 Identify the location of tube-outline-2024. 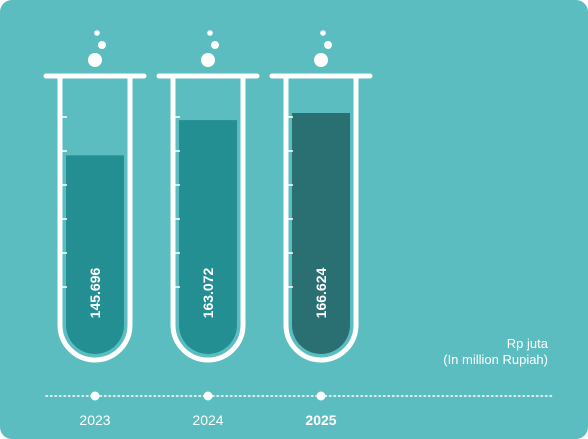
(208, 219).